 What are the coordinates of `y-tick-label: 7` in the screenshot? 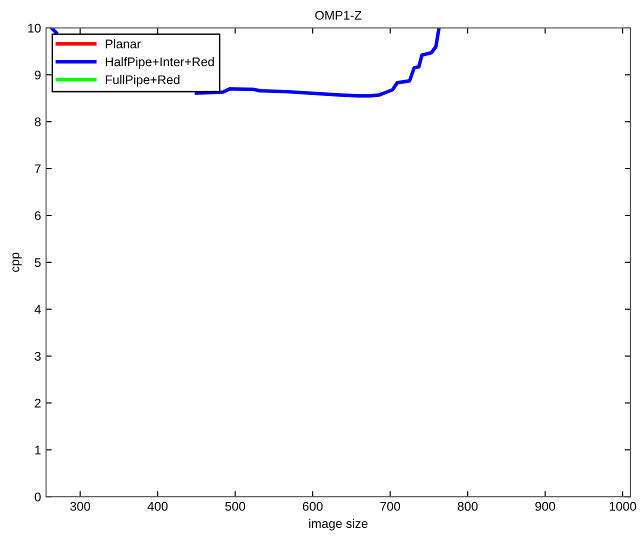 It's located at (37, 169).